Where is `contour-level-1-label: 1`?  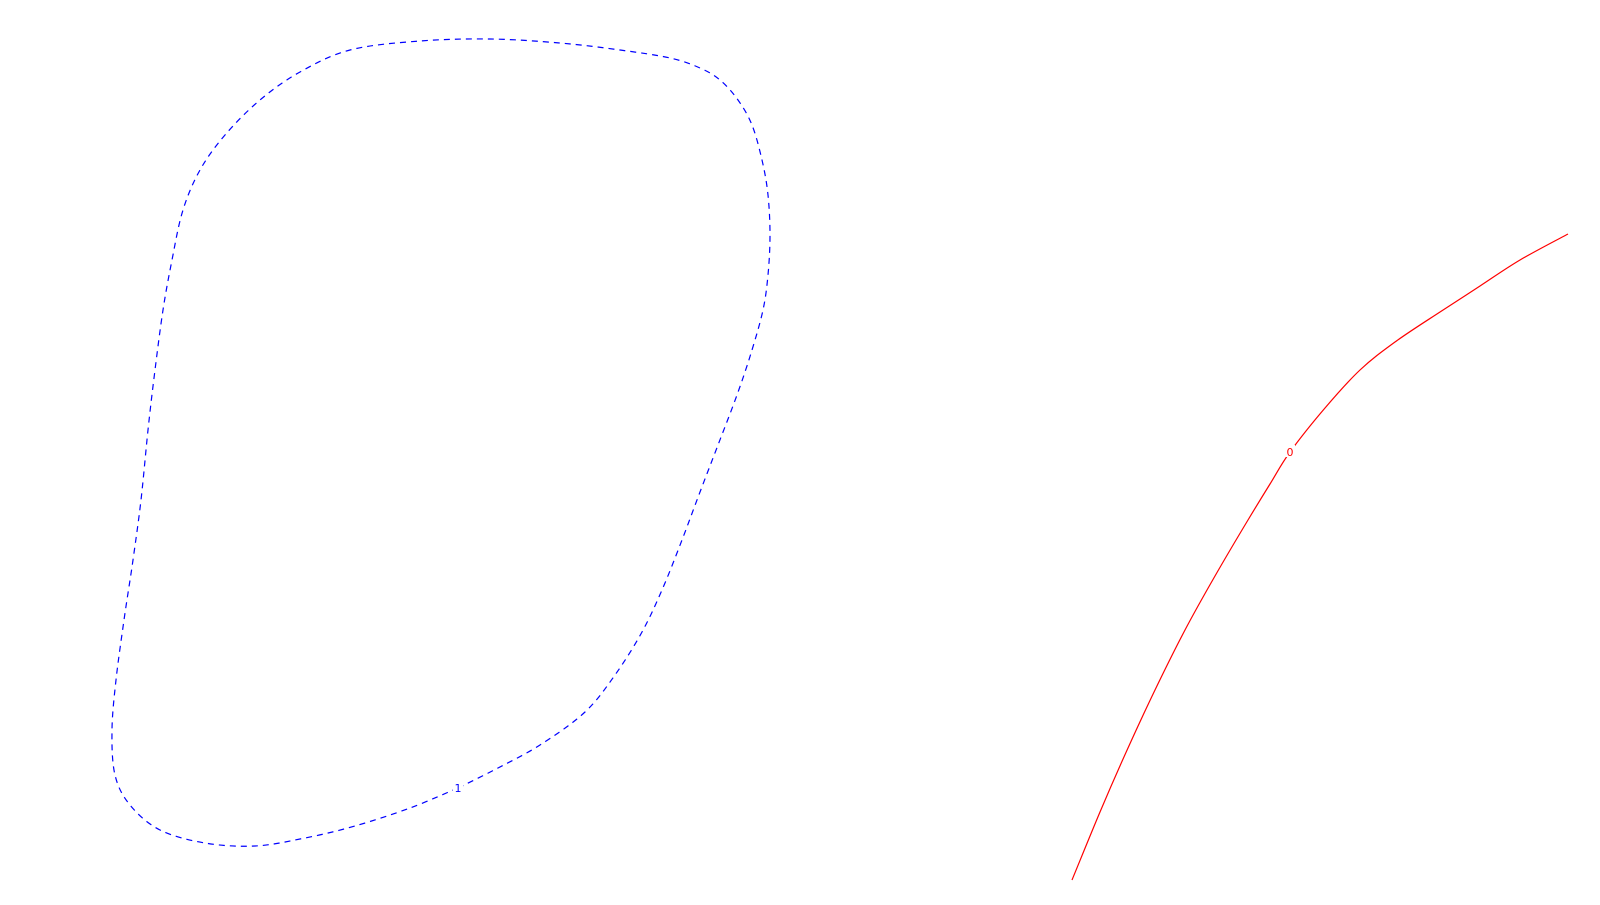
contour-level-1-label: 1 is located at coordinates (458, 788).